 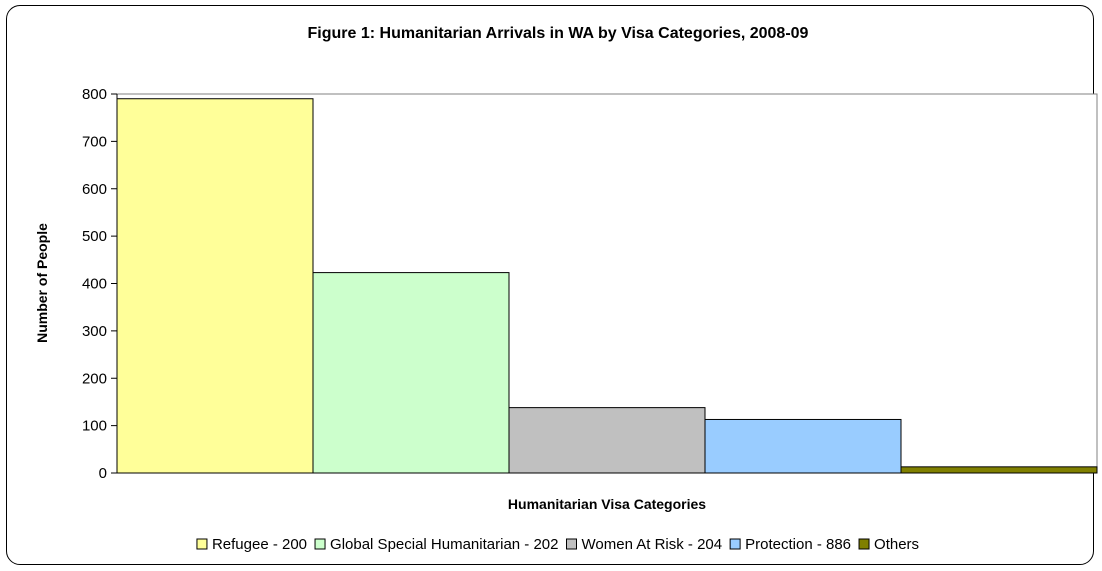 What do you see at coordinates (259, 544) in the screenshot?
I see `legend-label-0: Refugee - 200` at bounding box center [259, 544].